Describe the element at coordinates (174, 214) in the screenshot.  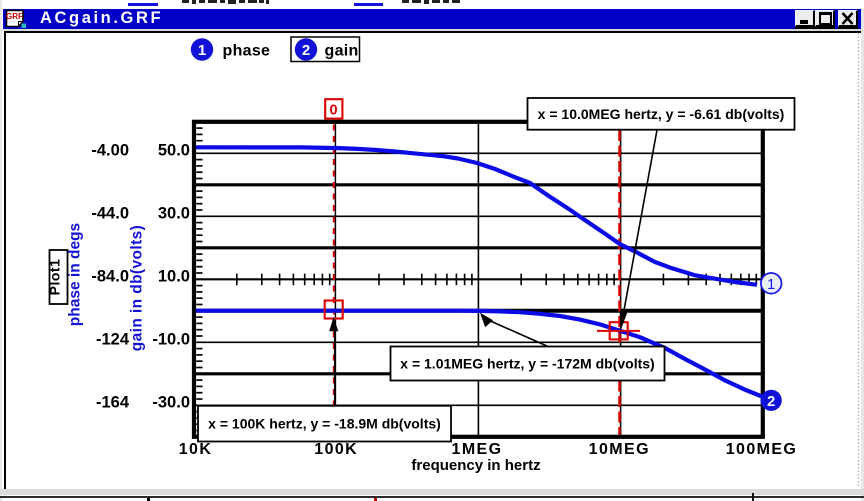
I see `svg-text: 30.0` at that location.